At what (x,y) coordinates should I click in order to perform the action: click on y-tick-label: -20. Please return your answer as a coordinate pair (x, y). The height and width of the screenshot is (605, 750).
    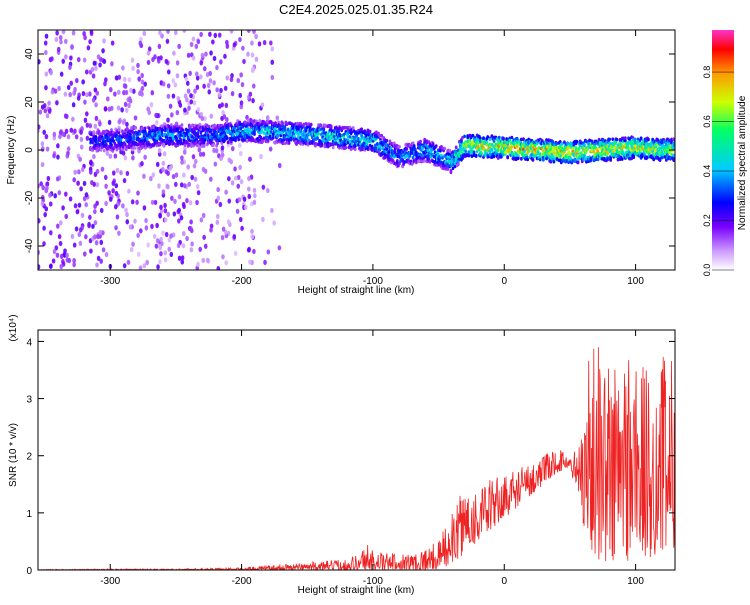
    Looking at the image, I should click on (29, 197).